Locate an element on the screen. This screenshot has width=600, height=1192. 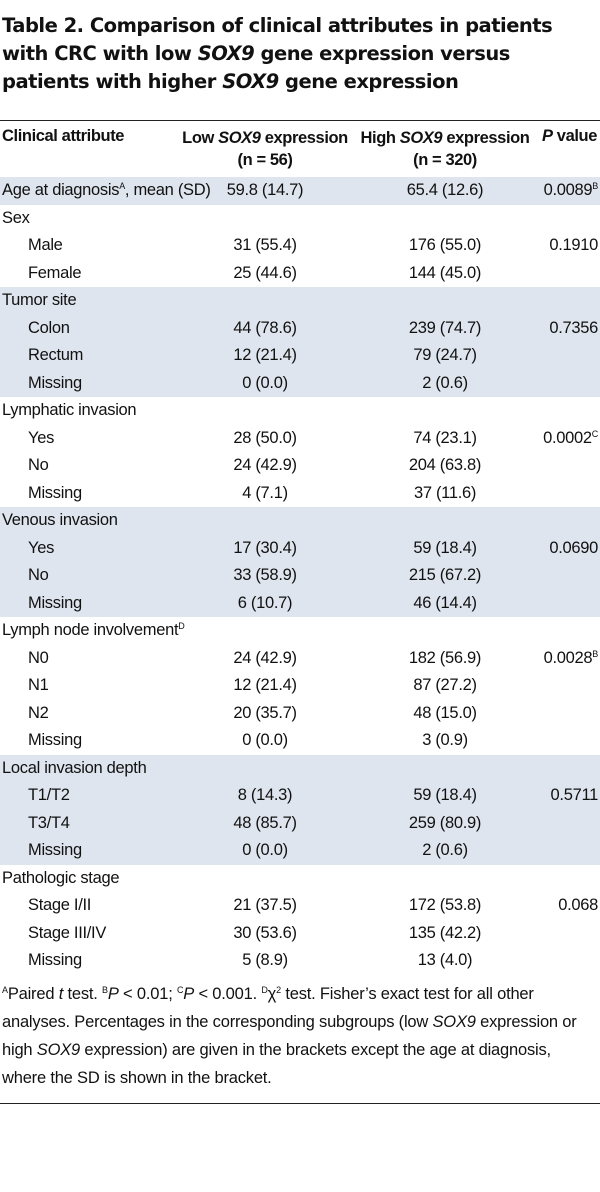
row-label: Lymphatic invasion is located at coordinates (69, 410).